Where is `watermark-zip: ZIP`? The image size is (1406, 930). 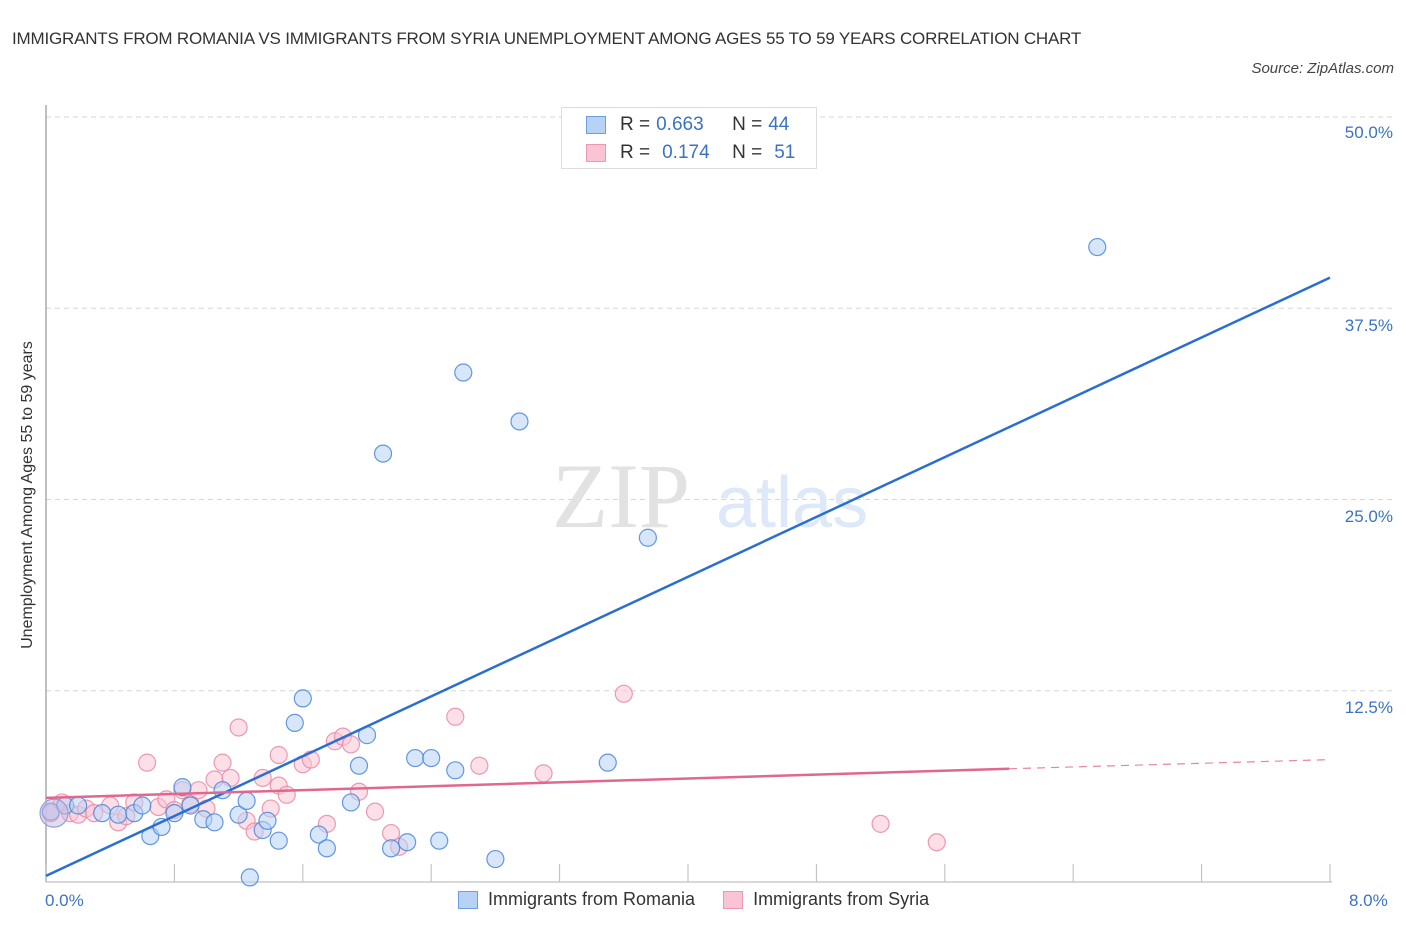 watermark-zip: ZIP is located at coordinates (621, 496).